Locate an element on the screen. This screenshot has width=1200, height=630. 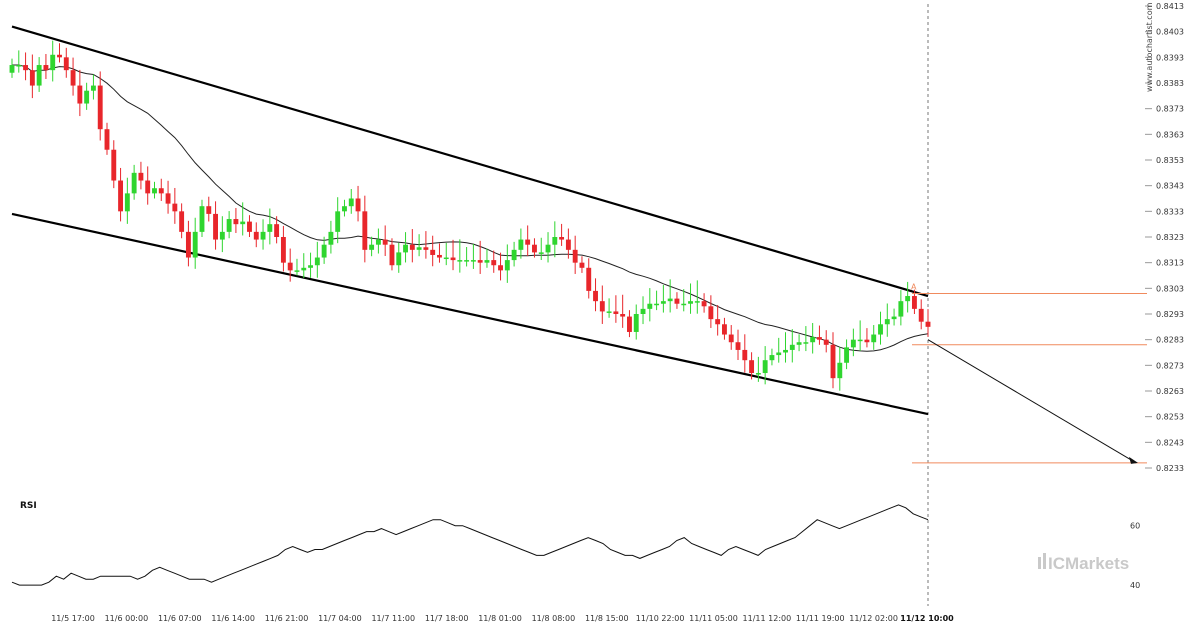
price-tick-label: 0.8403 is located at coordinates (1170, 32).